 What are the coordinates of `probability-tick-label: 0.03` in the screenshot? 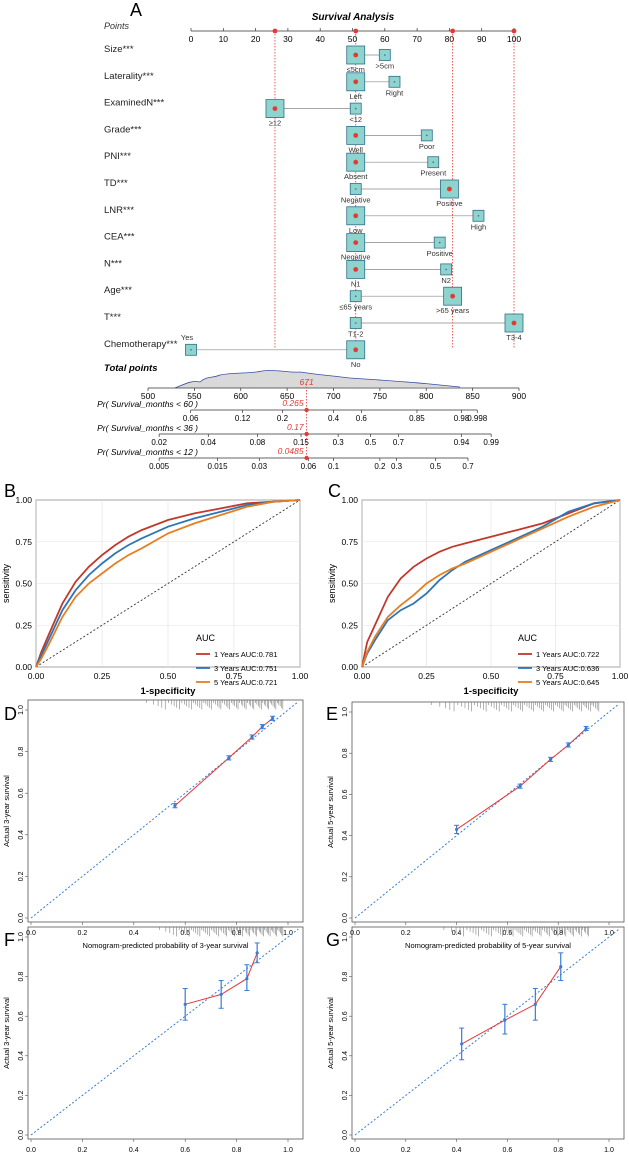 It's located at (260, 466).